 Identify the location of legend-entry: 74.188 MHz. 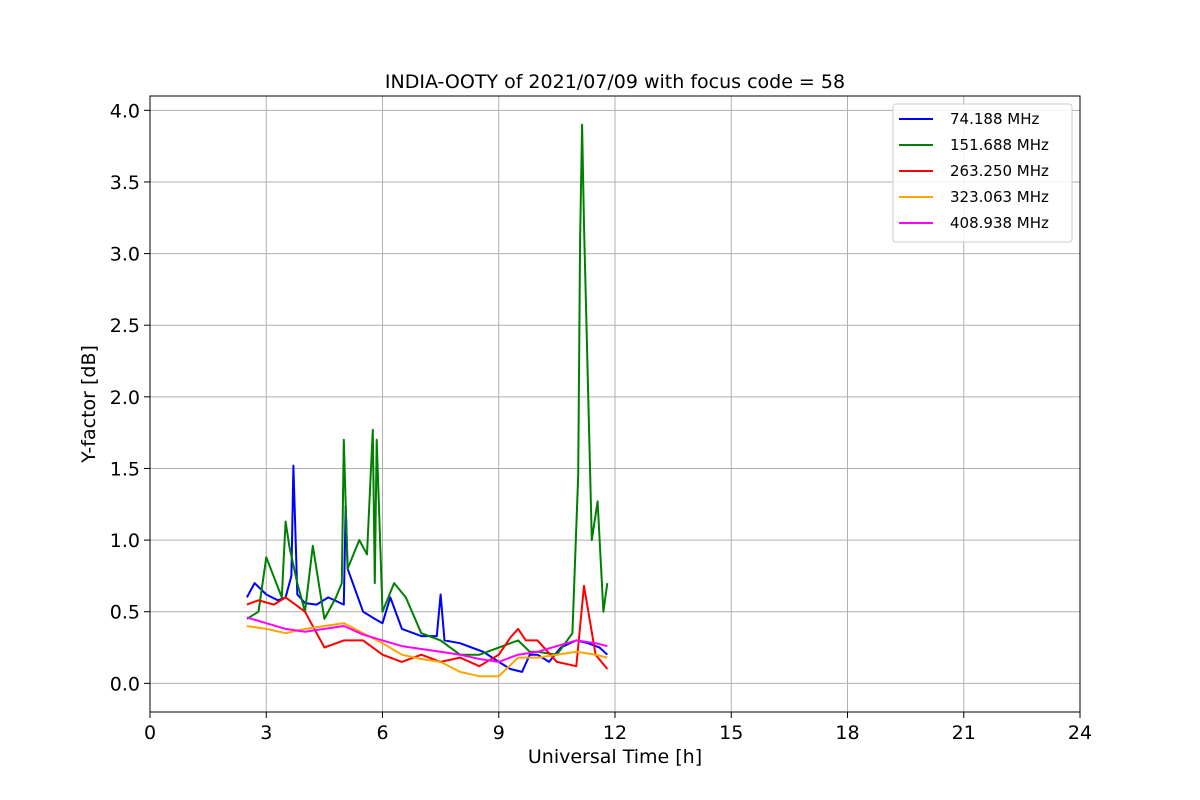
(994, 119).